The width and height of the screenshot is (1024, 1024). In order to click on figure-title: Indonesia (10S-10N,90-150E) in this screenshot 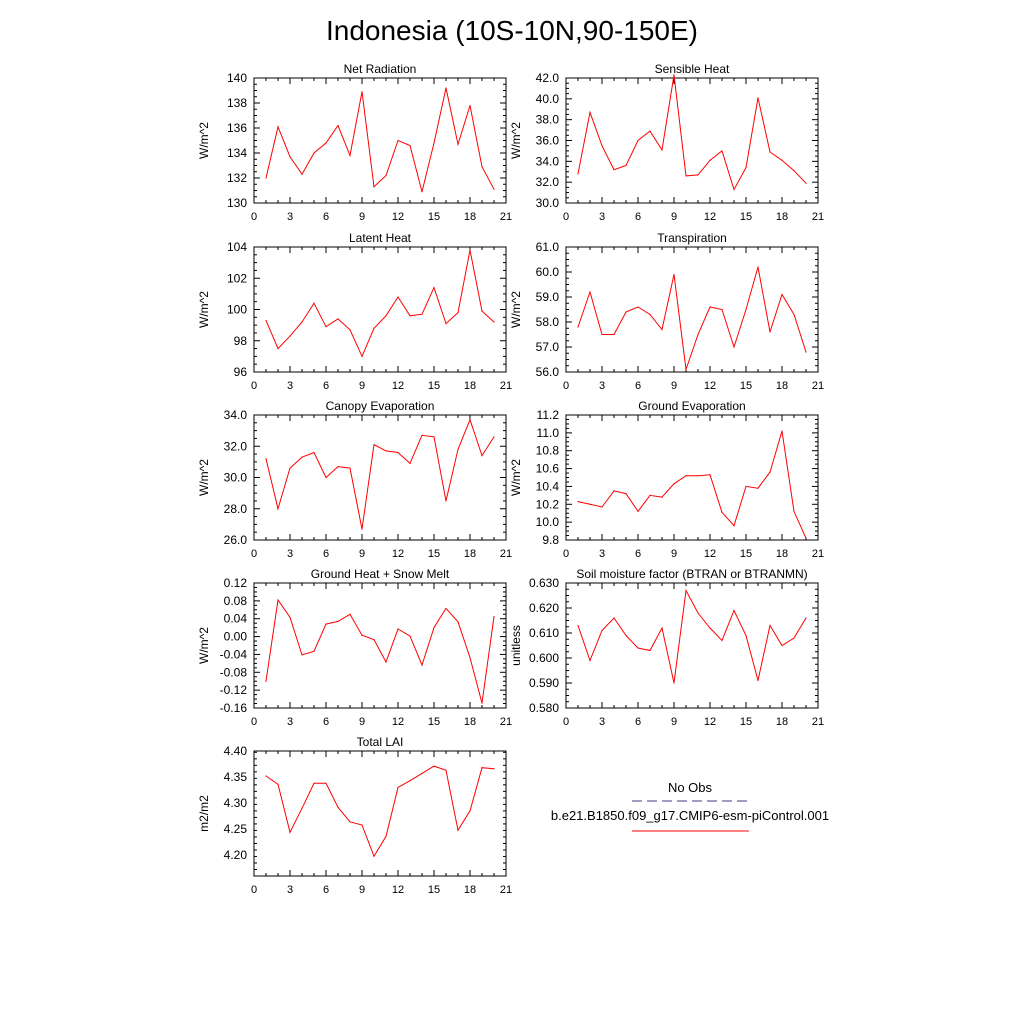, I will do `click(512, 30)`.